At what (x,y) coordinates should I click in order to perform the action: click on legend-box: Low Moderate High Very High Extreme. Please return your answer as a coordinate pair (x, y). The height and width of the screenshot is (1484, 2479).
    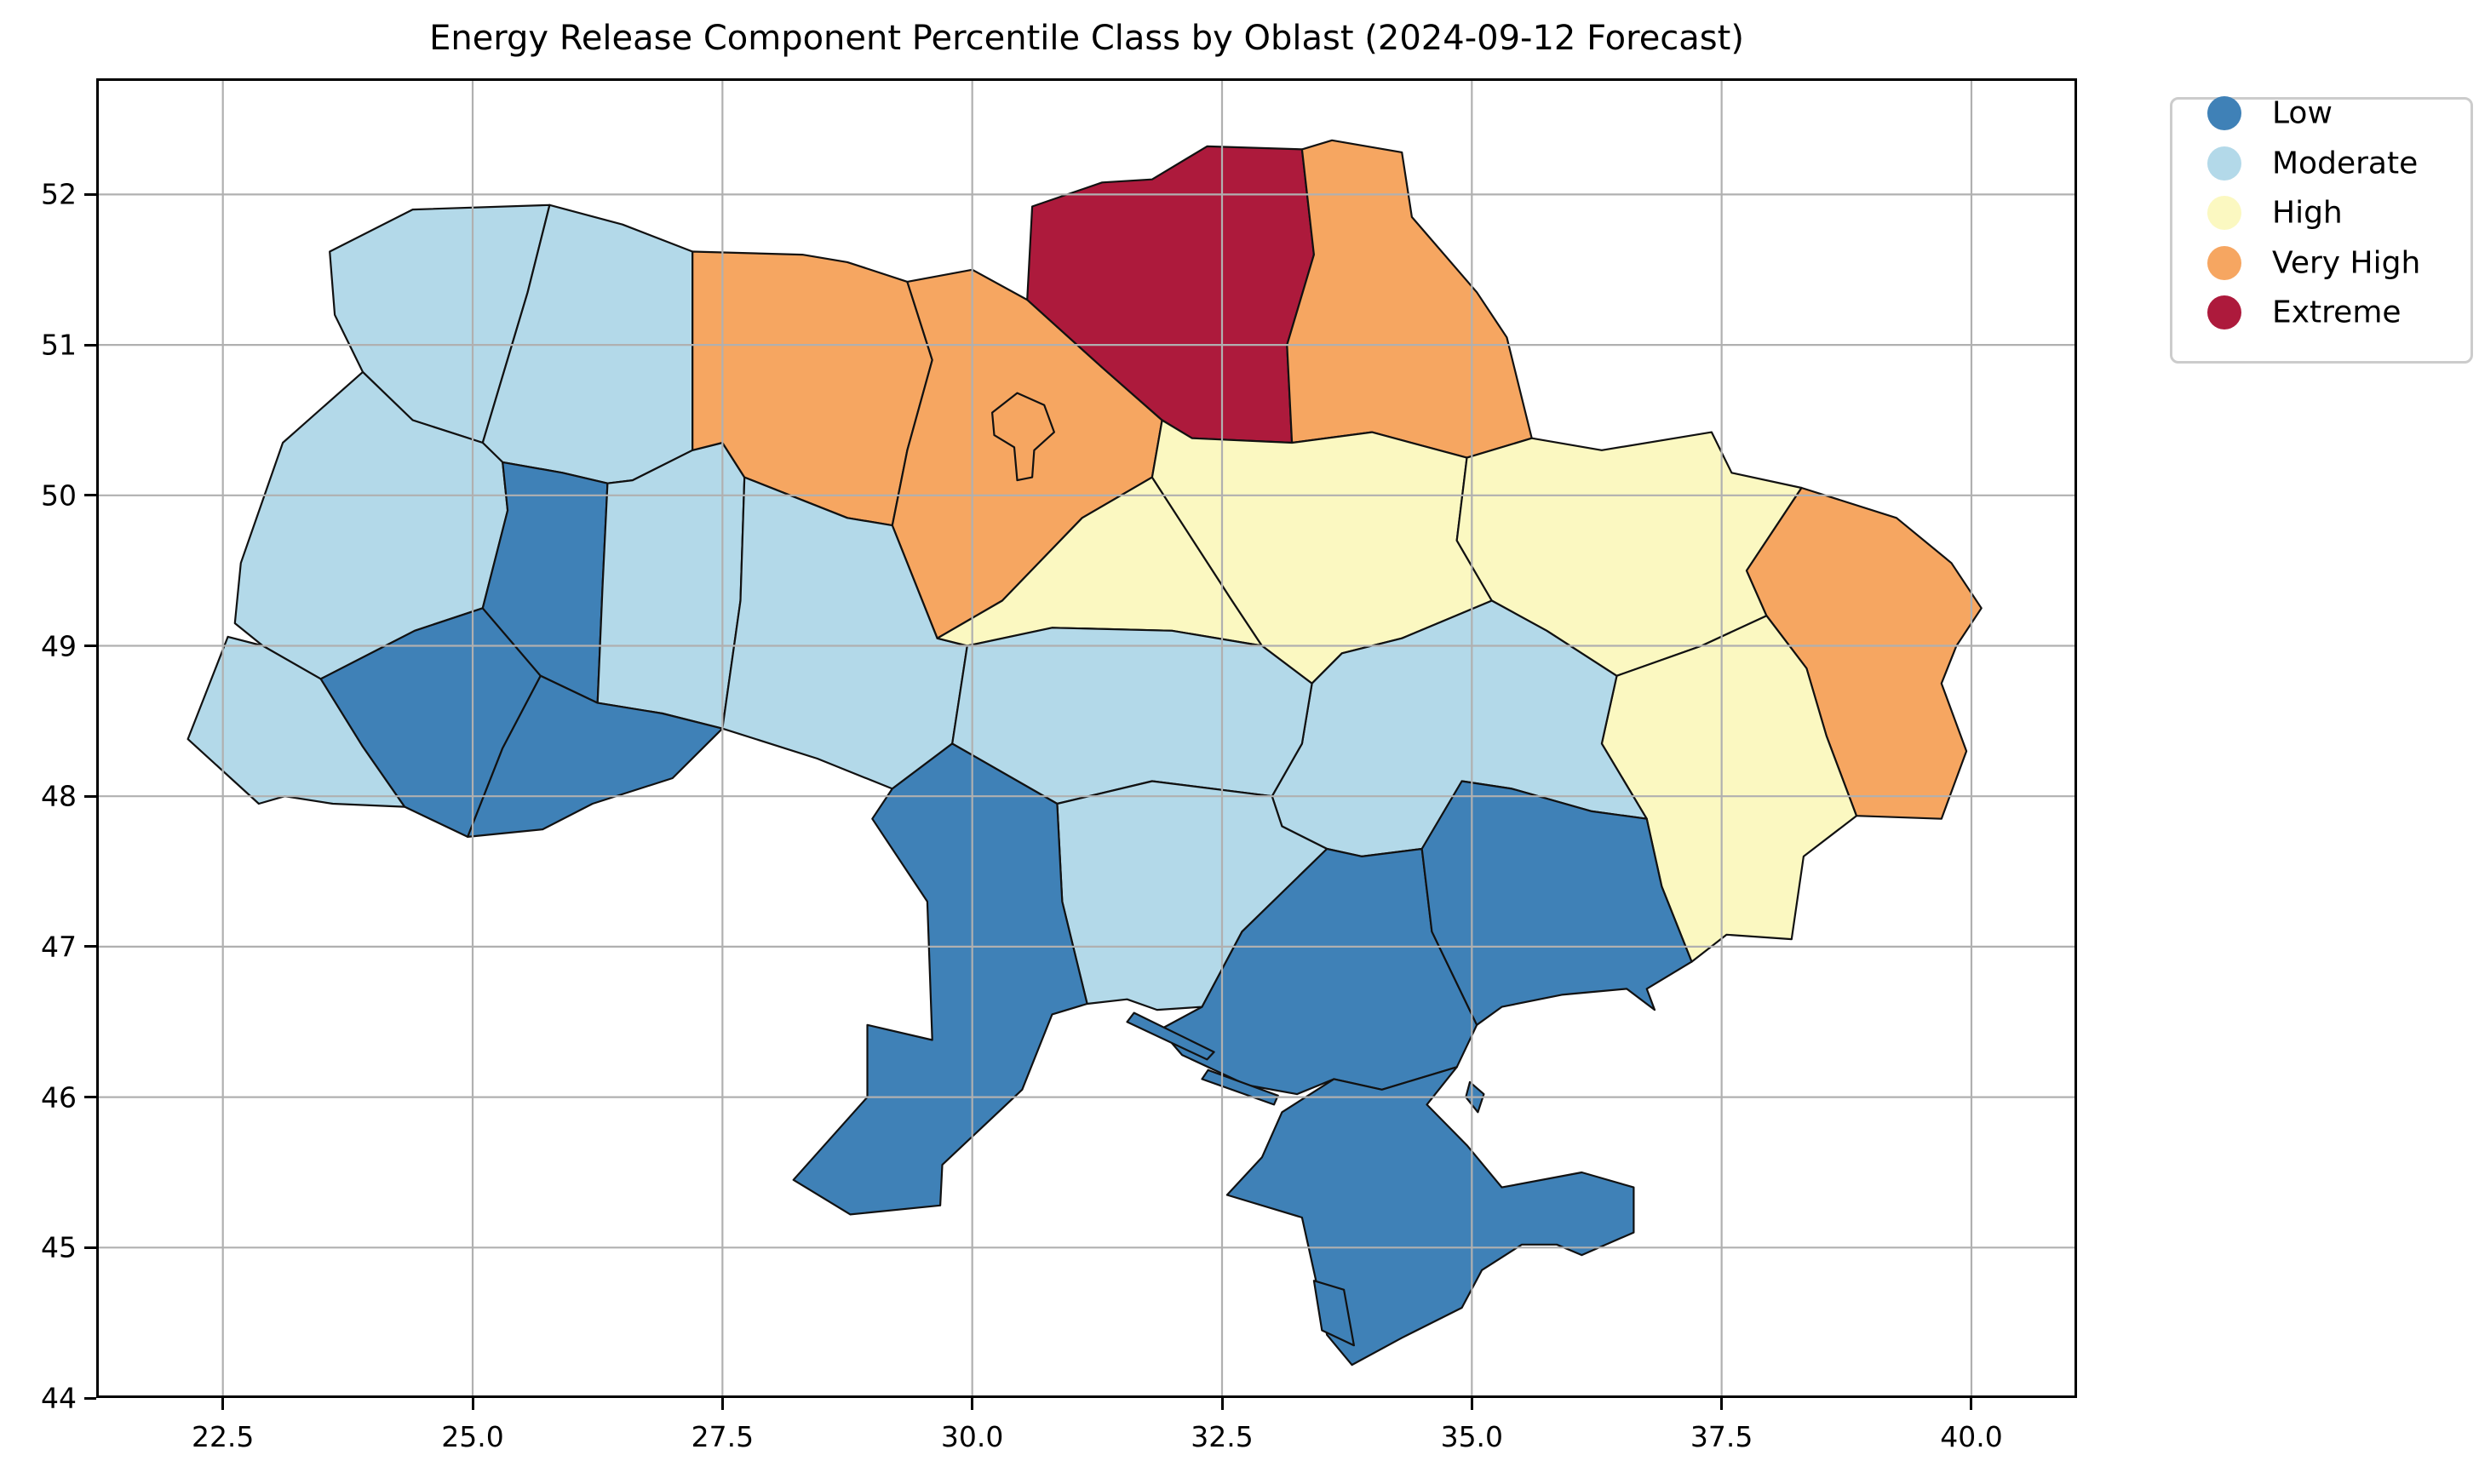
    Looking at the image, I should click on (2321, 230).